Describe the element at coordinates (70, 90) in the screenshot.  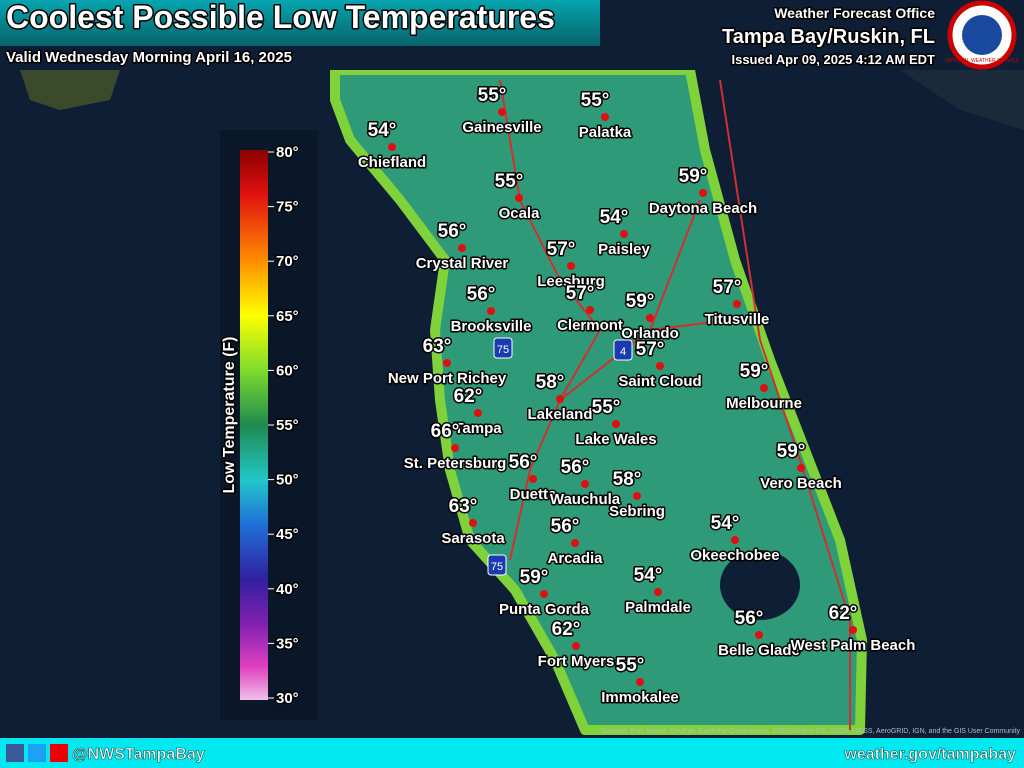
I see `land-gulf` at that location.